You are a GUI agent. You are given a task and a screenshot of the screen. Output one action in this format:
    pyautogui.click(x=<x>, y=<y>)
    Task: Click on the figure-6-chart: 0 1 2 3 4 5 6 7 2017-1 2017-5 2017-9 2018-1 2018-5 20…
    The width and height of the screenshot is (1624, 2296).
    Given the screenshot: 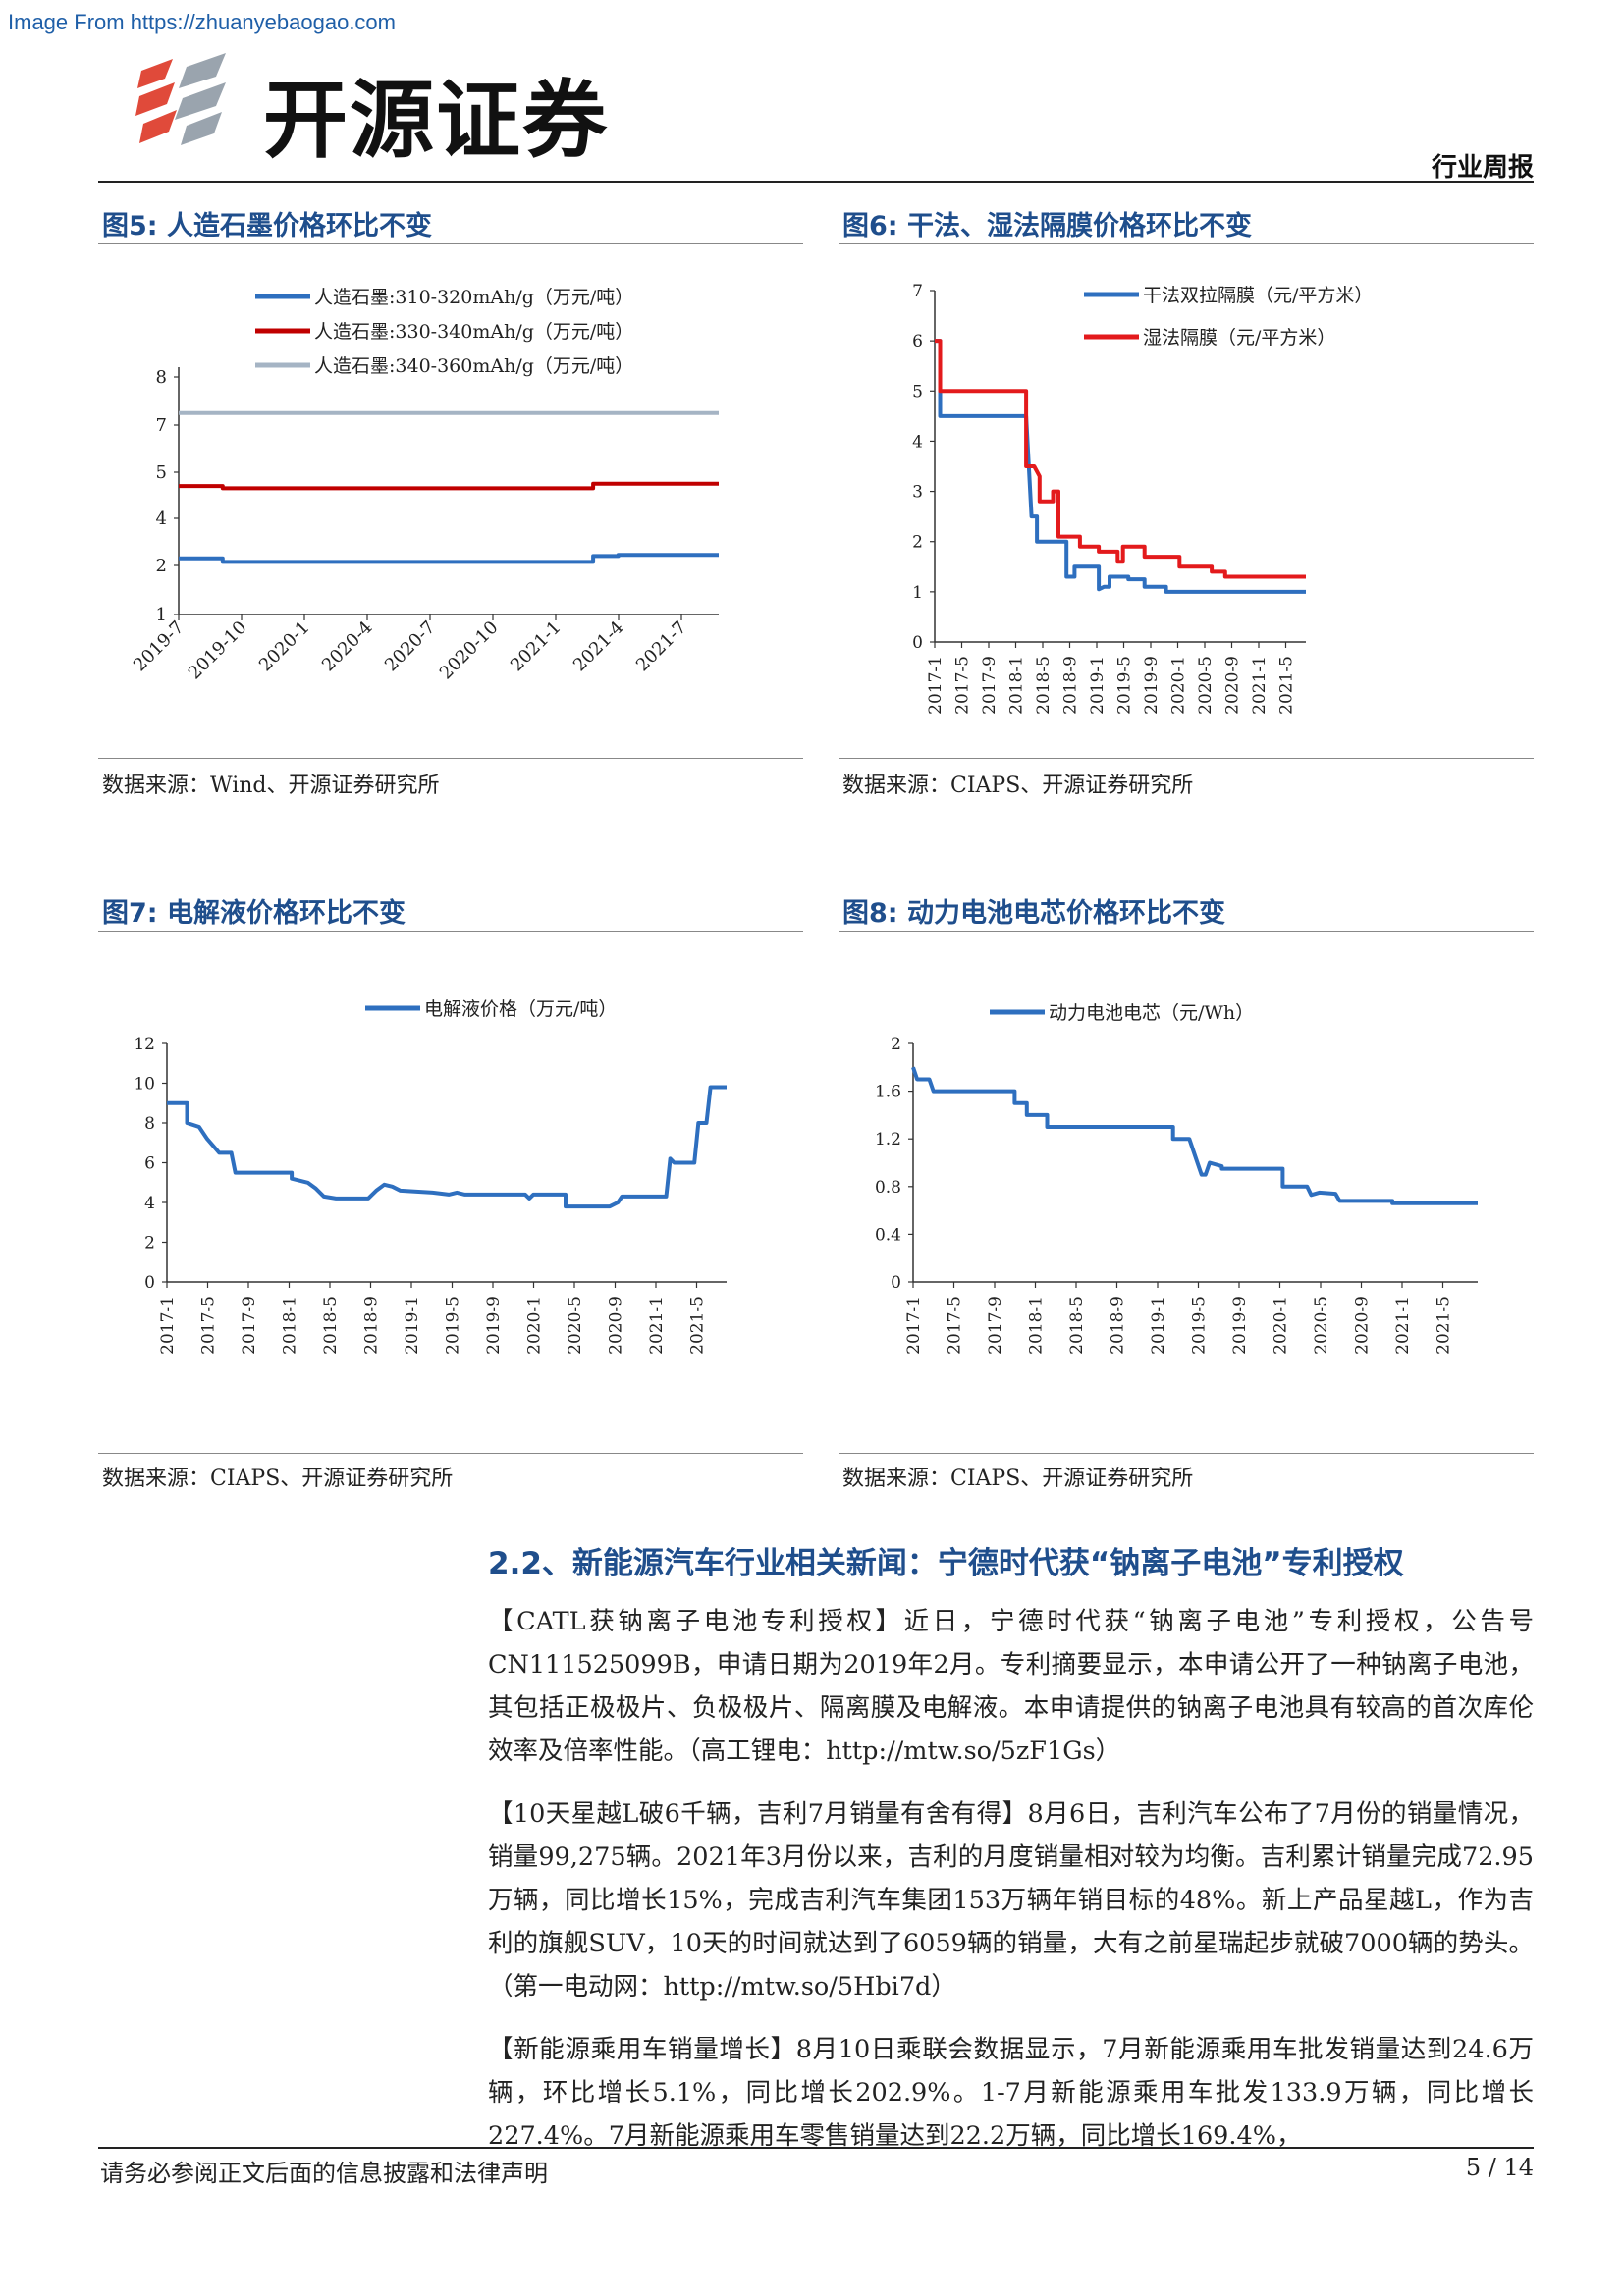 What is the action you would take?
    pyautogui.click(x=1186, y=502)
    